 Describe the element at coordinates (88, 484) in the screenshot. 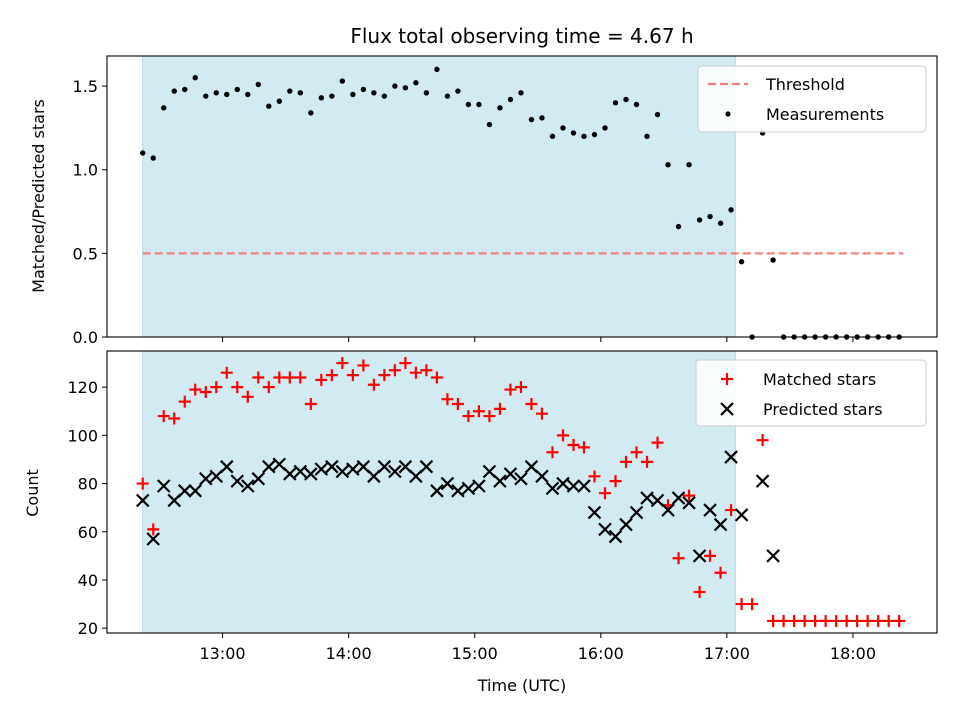

I see `bottom-y-tick-label: 80` at that location.